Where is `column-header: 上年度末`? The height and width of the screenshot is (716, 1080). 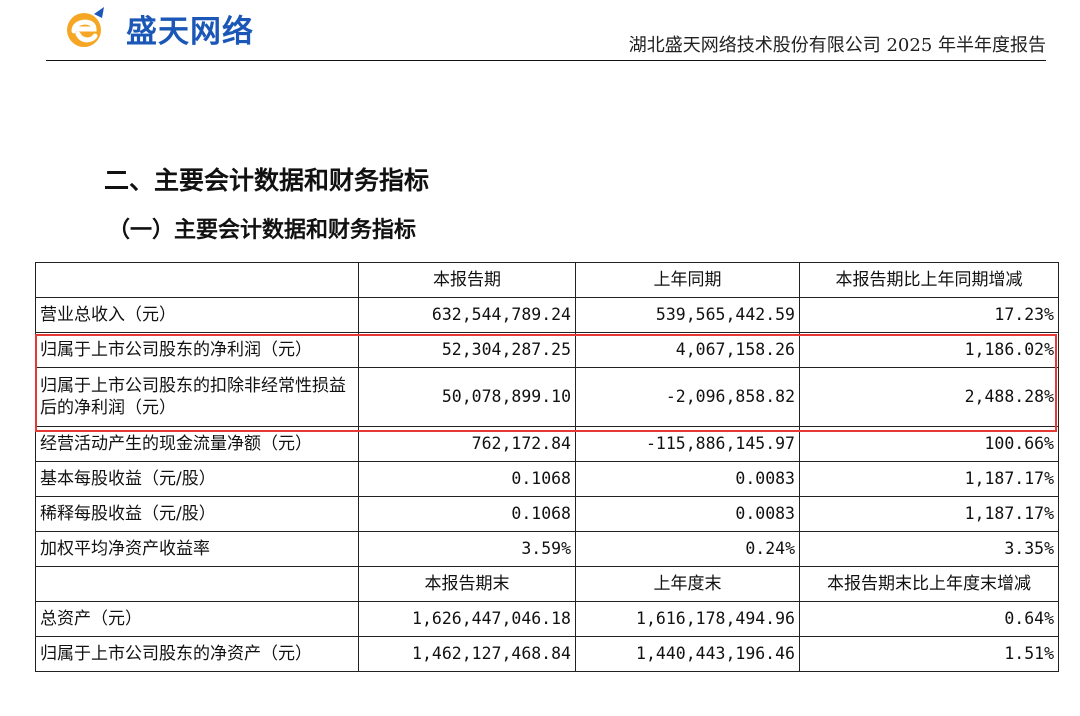 column-header: 上年度末 is located at coordinates (687, 584).